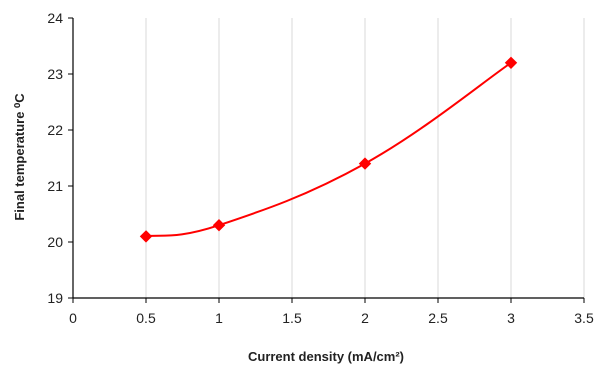 The height and width of the screenshot is (366, 595). I want to click on x-tick-label: 2.5, so click(438, 318).